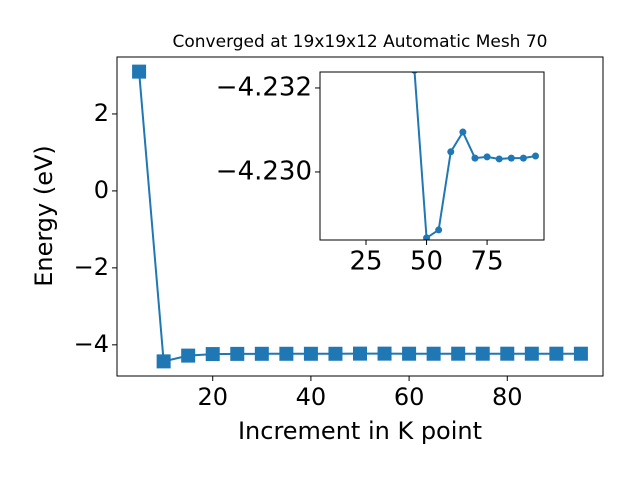 This screenshot has width=640, height=480. What do you see at coordinates (311, 397) in the screenshot?
I see `x-tick-label: 40` at bounding box center [311, 397].